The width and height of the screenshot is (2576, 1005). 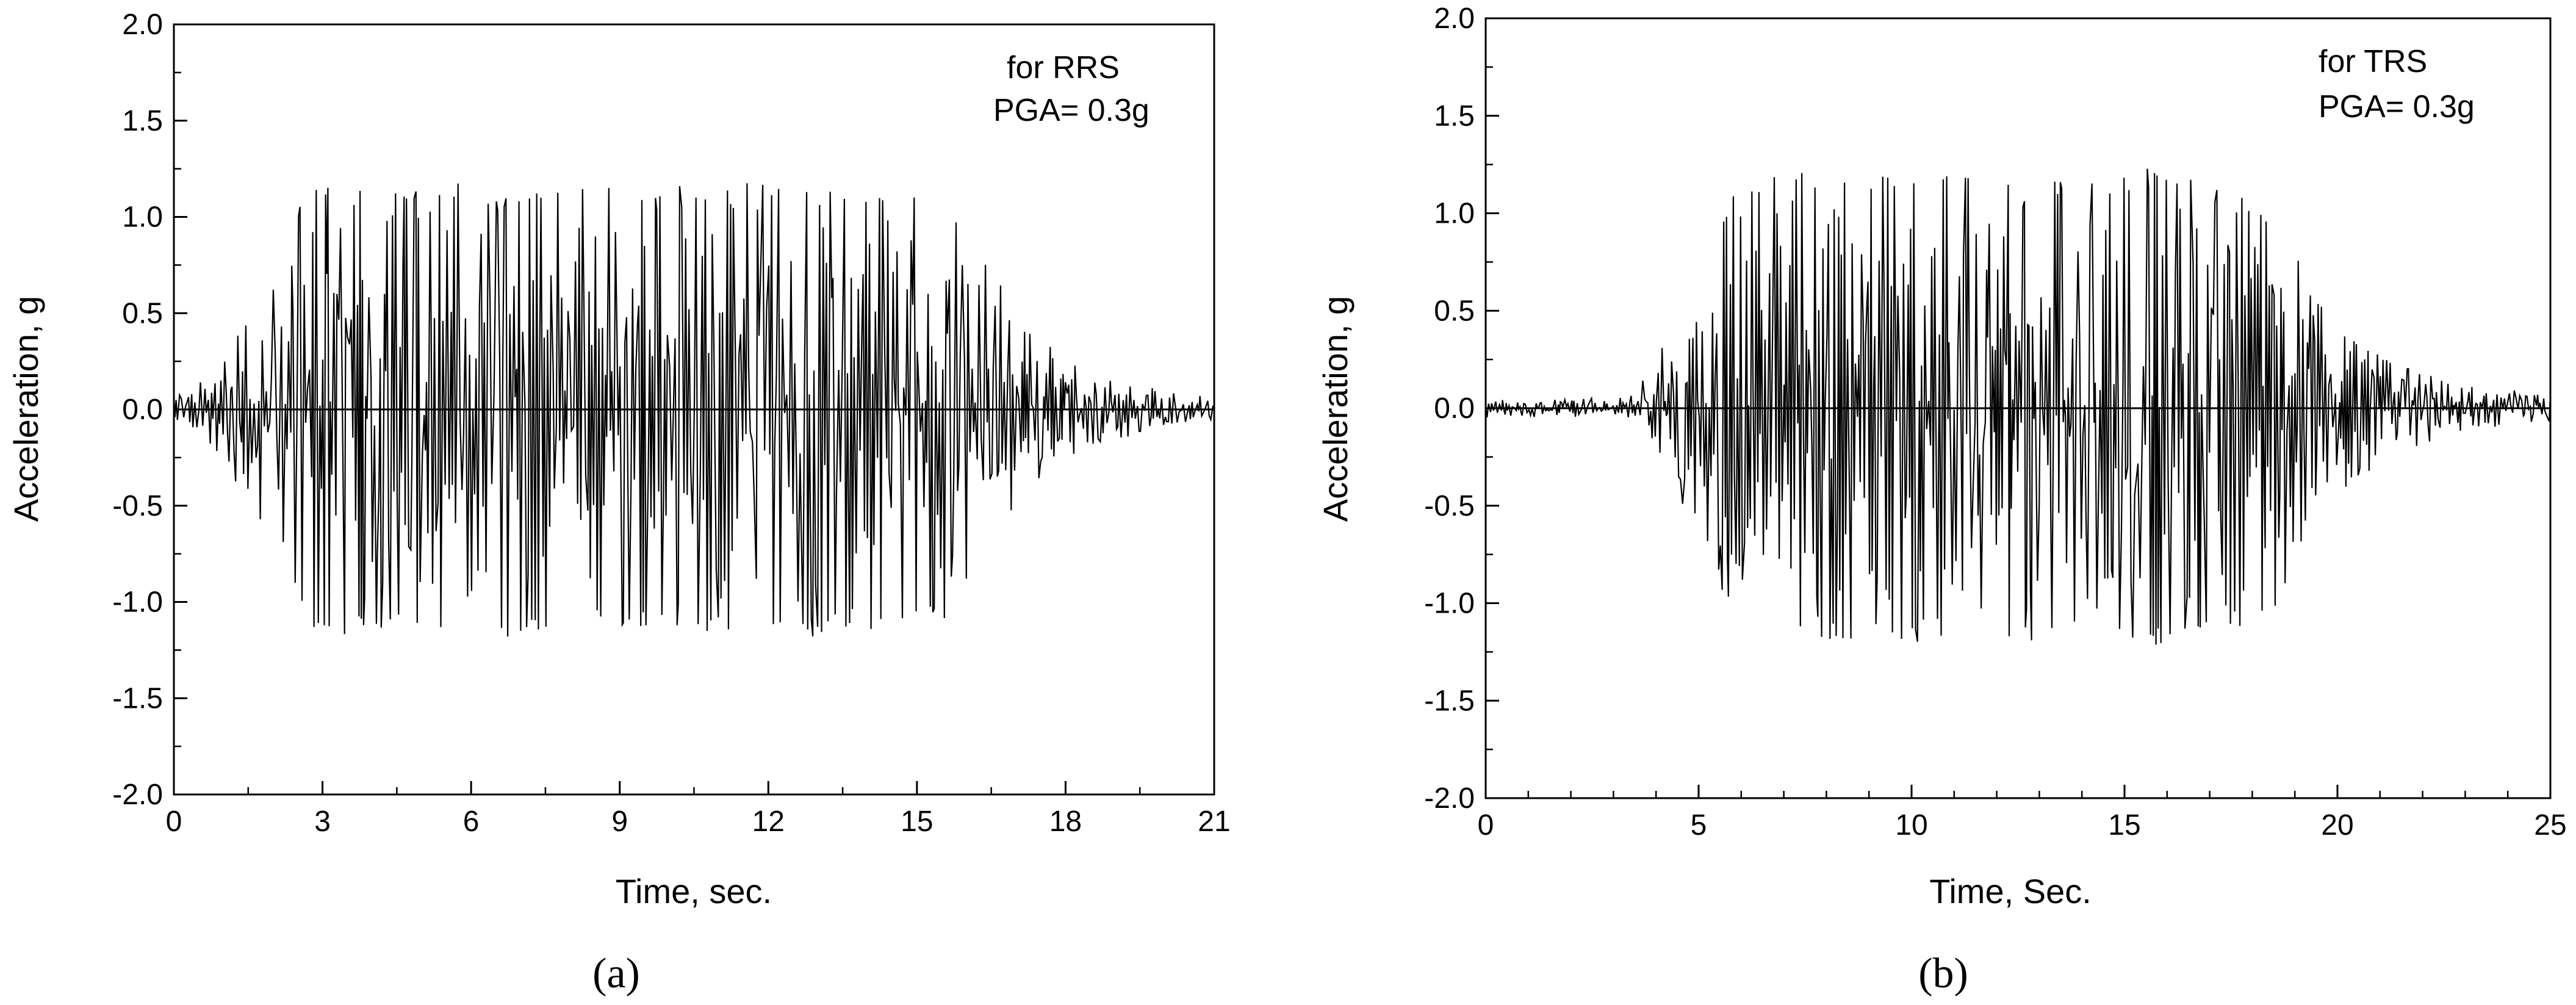 I want to click on x-tick-label: 6, so click(x=471, y=821).